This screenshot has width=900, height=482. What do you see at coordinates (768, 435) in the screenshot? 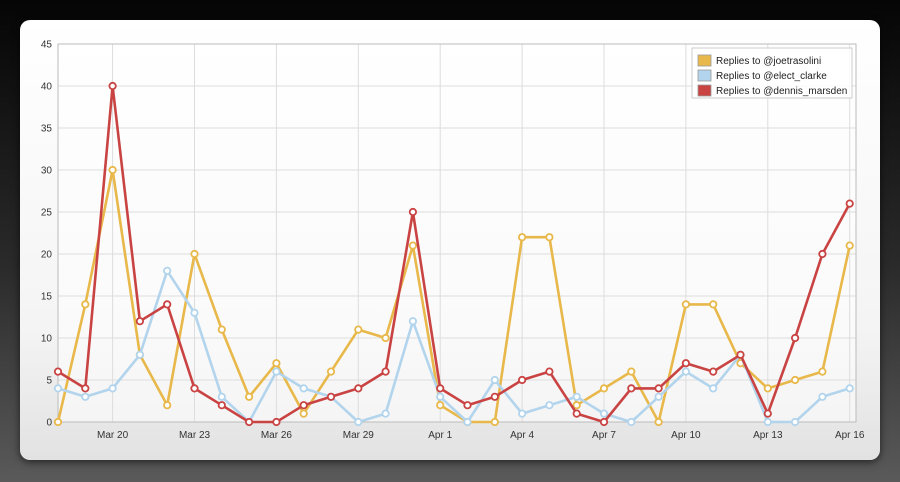
I see `x-tick-label: Apr 13` at bounding box center [768, 435].